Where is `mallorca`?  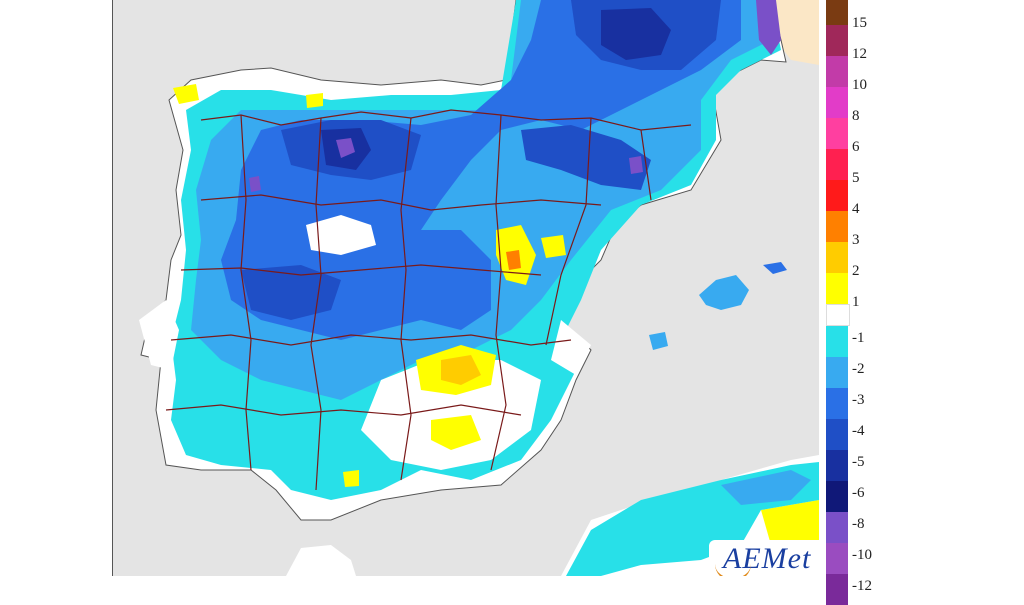 mallorca is located at coordinates (724, 292).